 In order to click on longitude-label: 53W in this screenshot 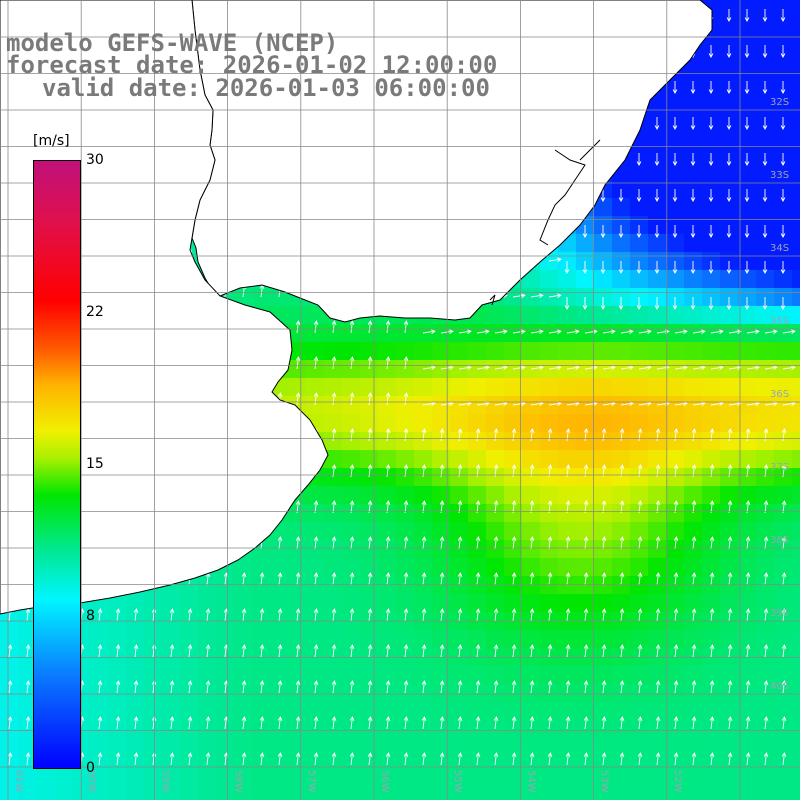, I will do `click(604, 781)`.